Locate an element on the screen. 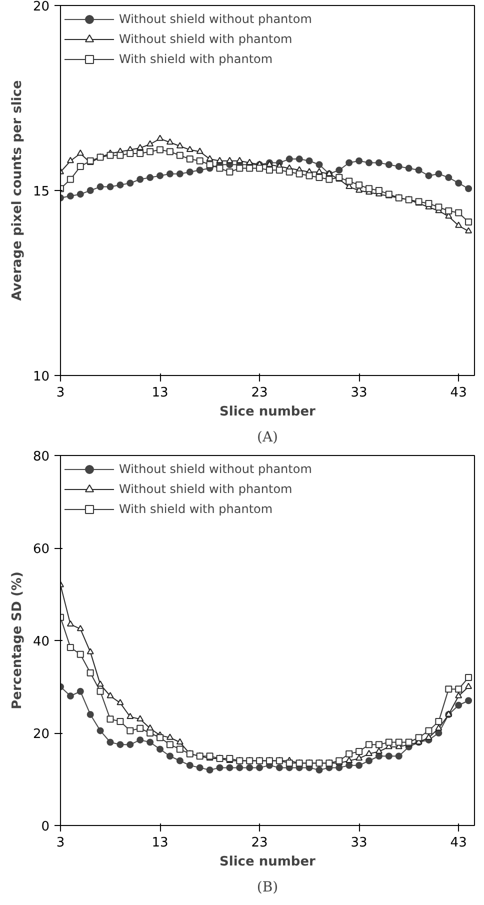 Image resolution: width=484 pixels, height=905 pixels. y-axis-title: Average pixel counts per slice is located at coordinates (17, 190).